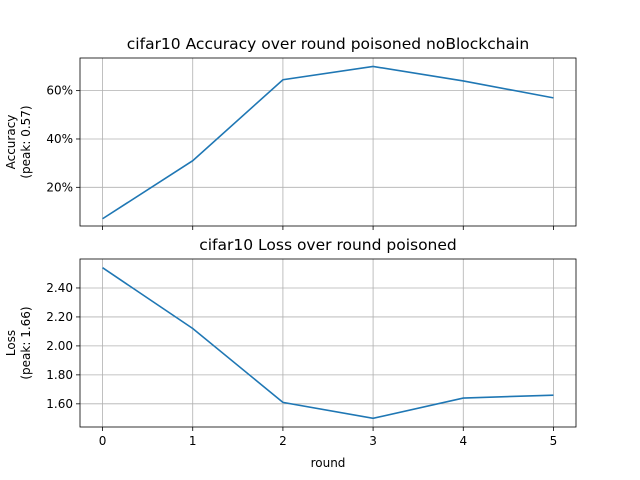 The height and width of the screenshot is (480, 640). I want to click on y-tick-label: 1.80, so click(59, 375).